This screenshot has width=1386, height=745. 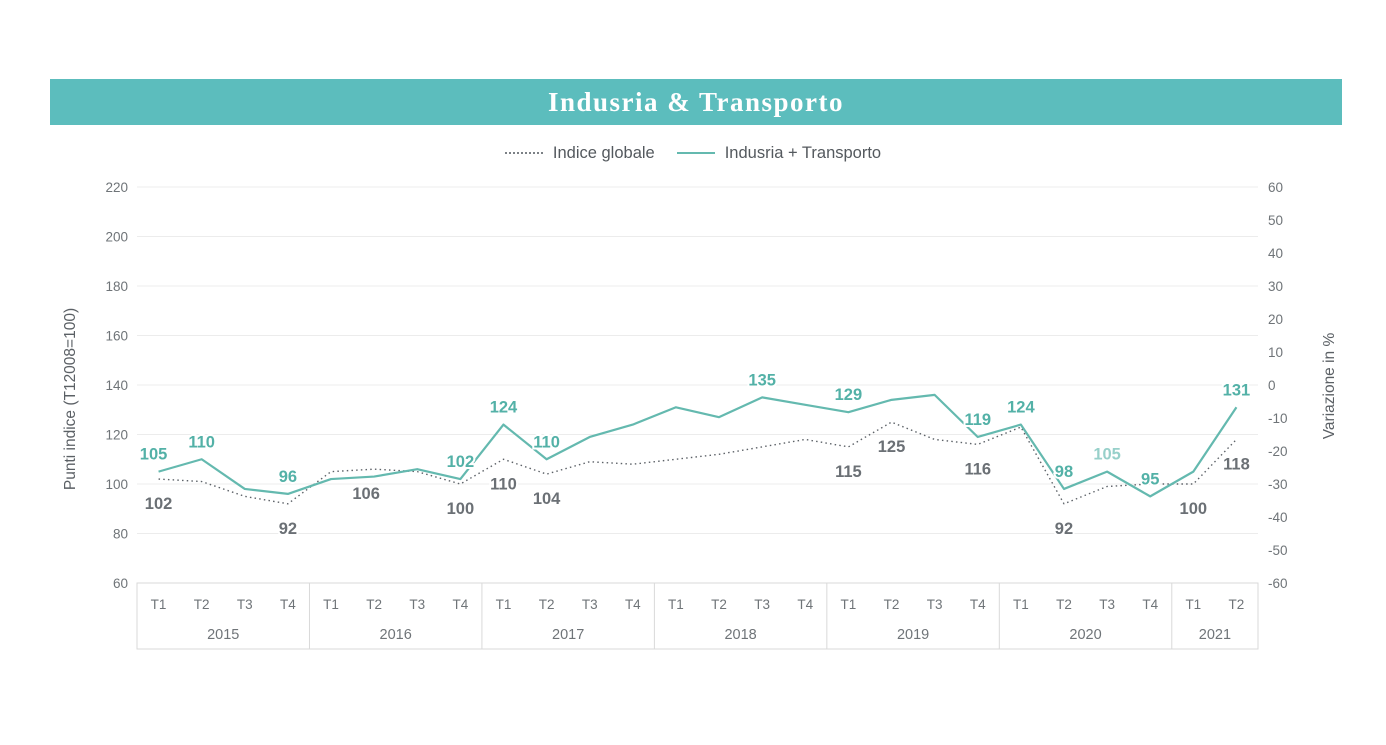 I want to click on title-banner: Indusria & Transporto, so click(x=696, y=102).